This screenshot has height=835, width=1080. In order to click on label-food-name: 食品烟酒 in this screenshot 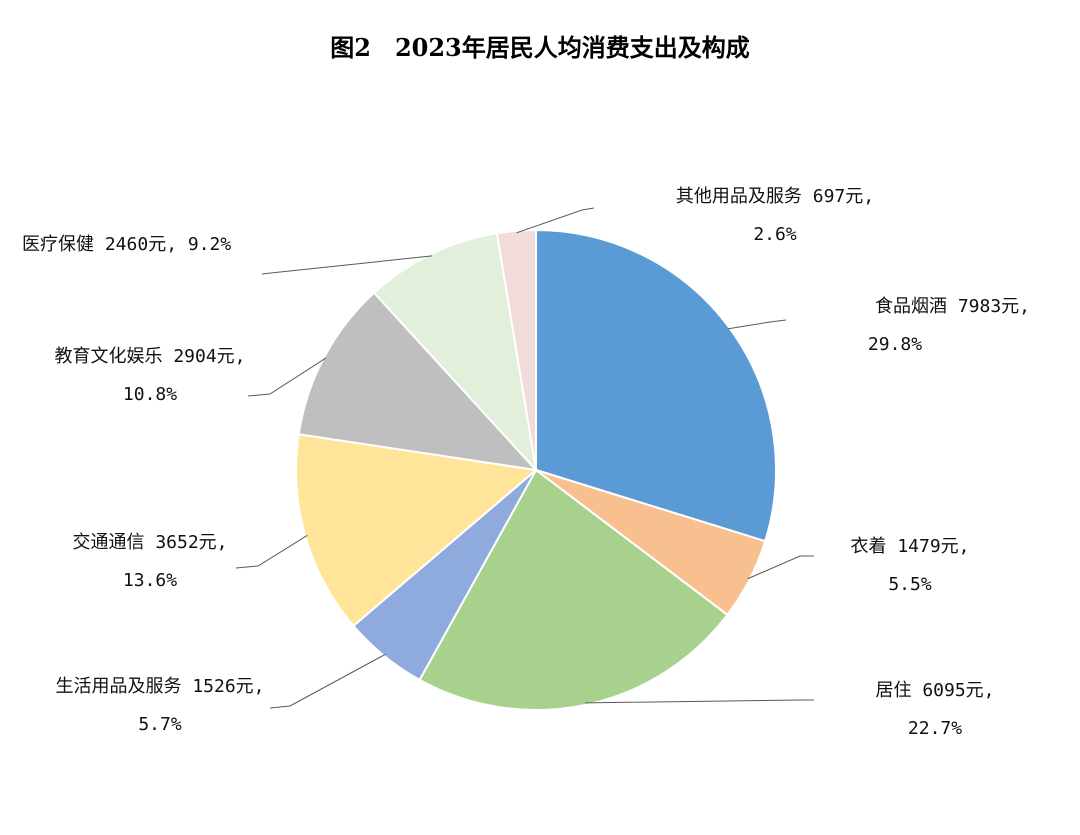, I will do `click(910, 306)`.